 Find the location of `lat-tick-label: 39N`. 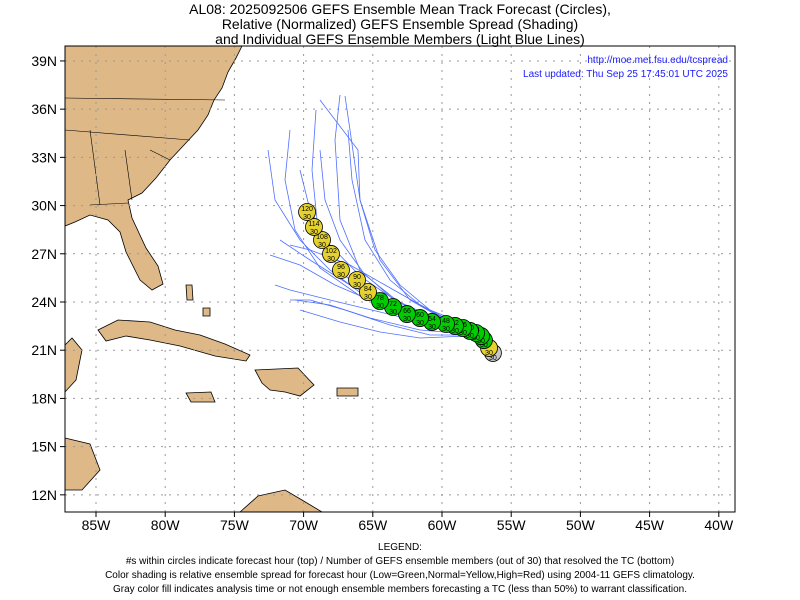

lat-tick-label: 39N is located at coordinates (44, 61).